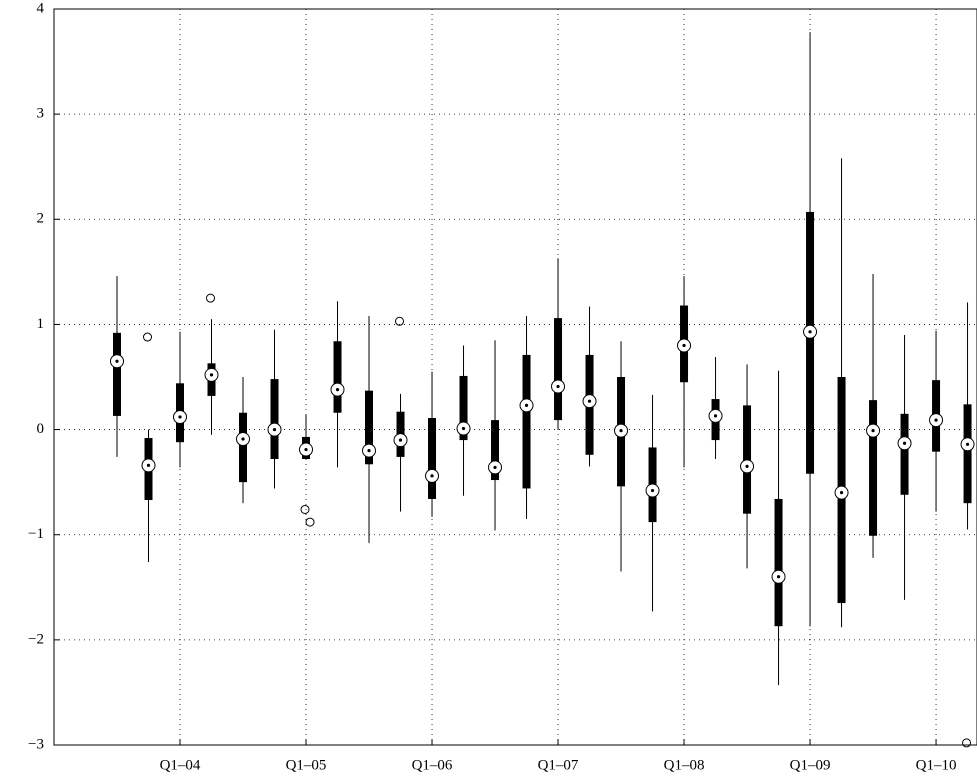 The width and height of the screenshot is (977, 779). I want to click on x-tick-label: Q1–06, so click(432, 765).